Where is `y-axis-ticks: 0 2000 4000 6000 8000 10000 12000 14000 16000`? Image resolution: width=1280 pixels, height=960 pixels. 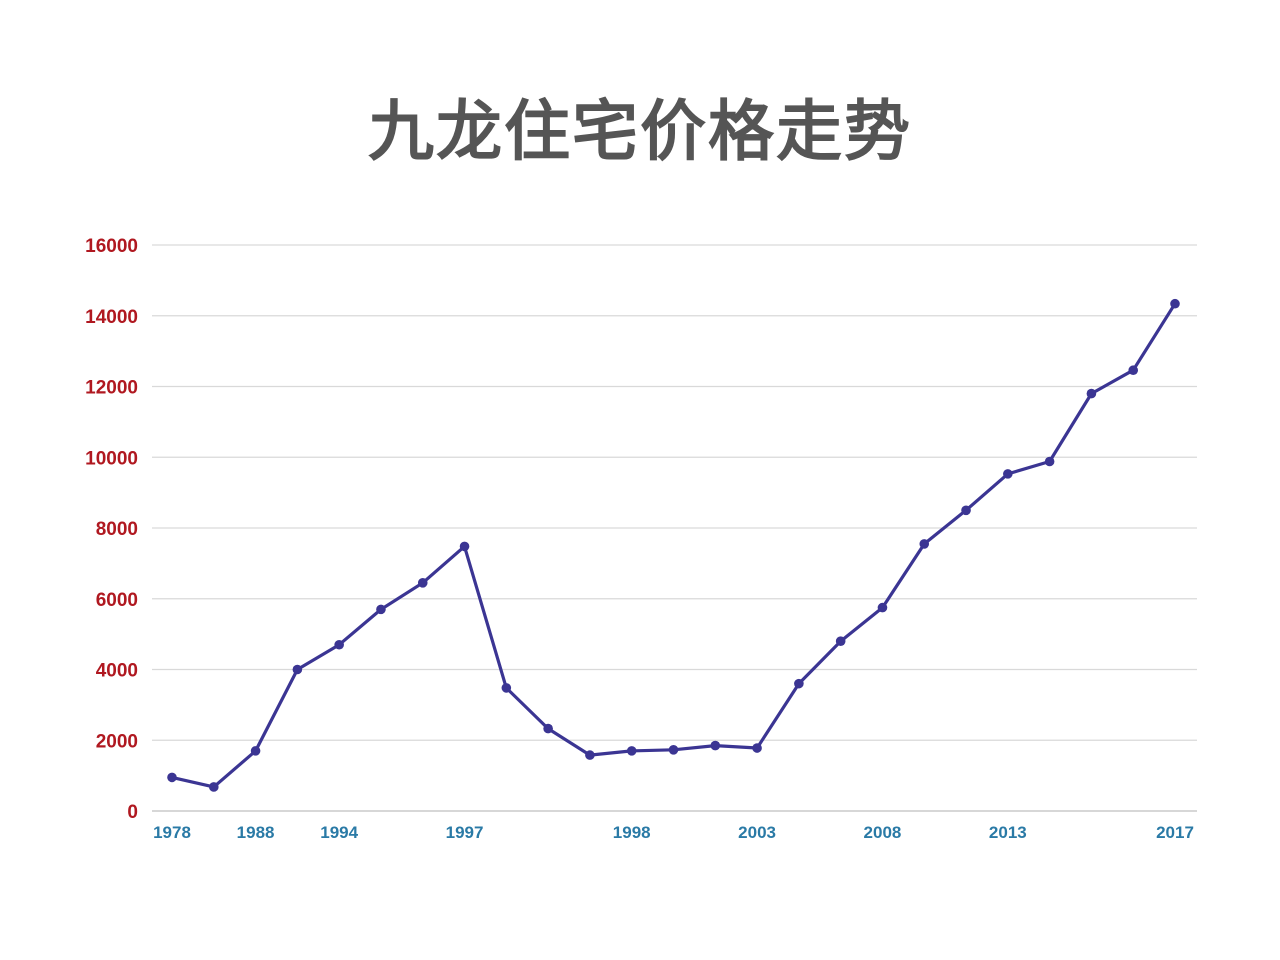
y-axis-ticks: 0 2000 4000 6000 8000 10000 12000 14000 16000 is located at coordinates (111, 529).